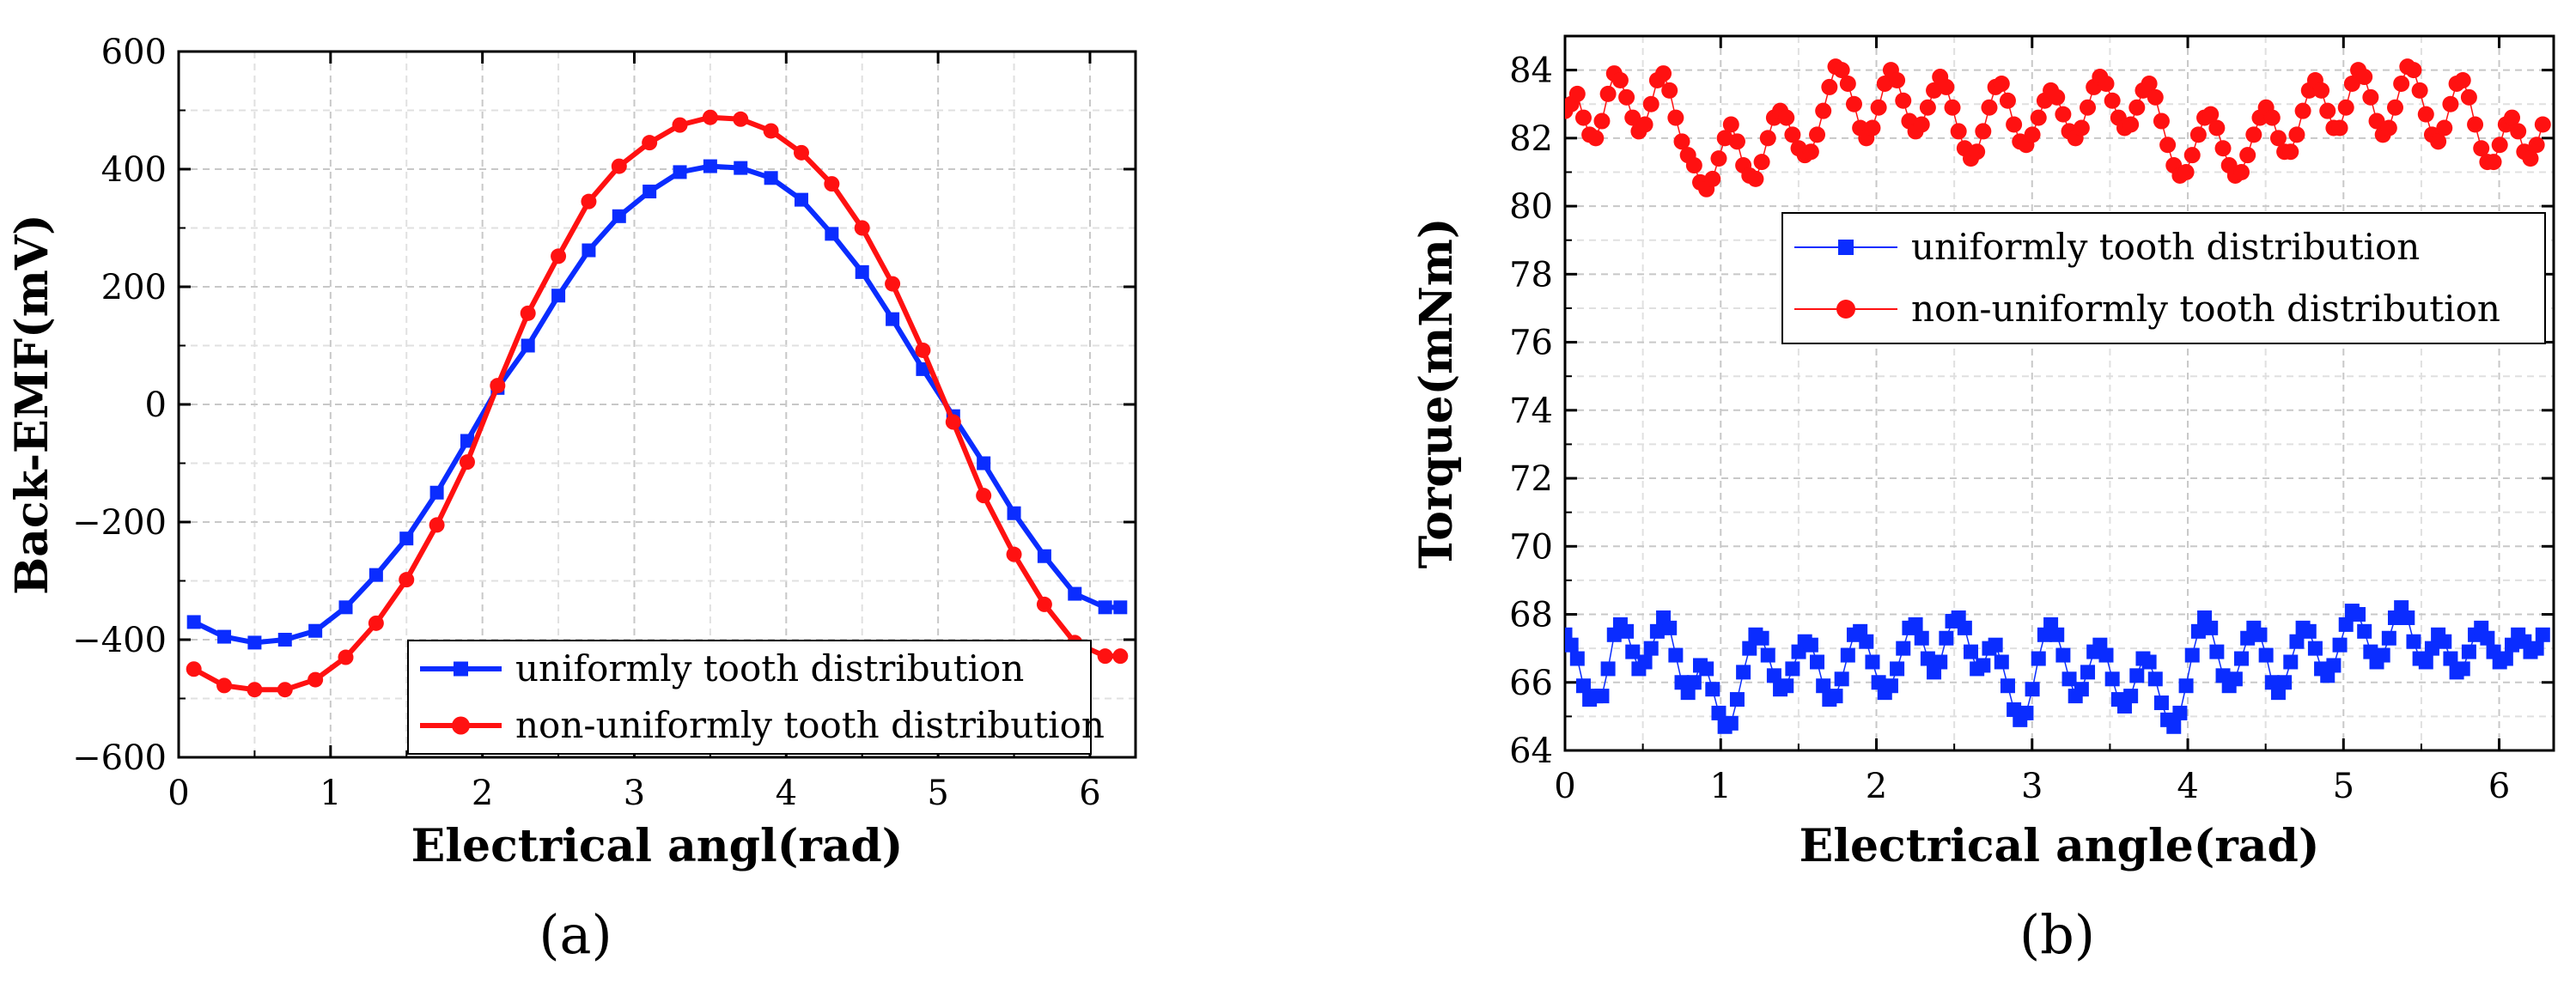 Image resolution: width=2576 pixels, height=996 pixels. I want to click on x-tick-label: 3, so click(634, 794).